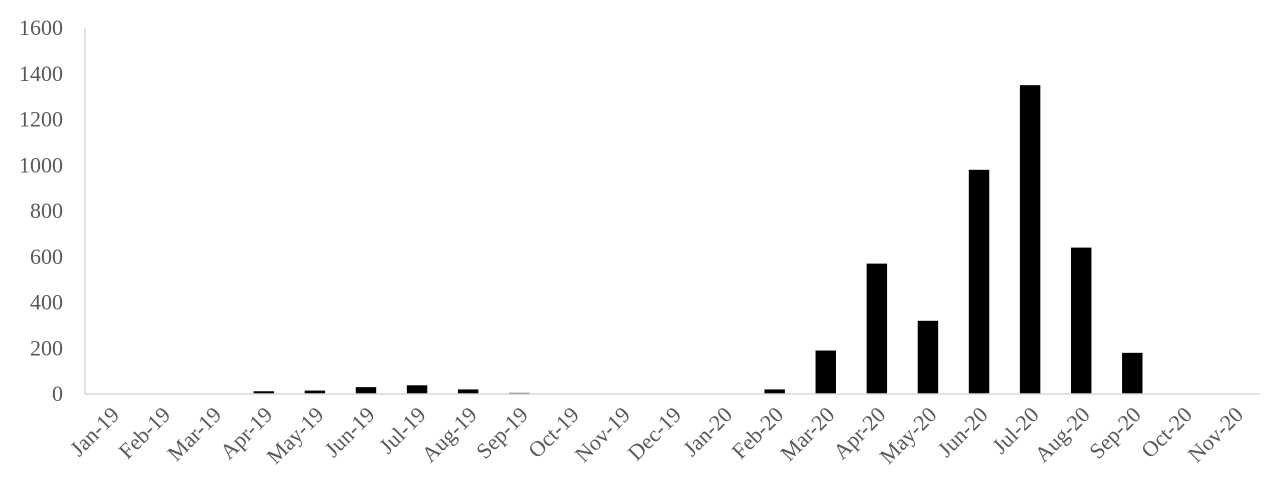 This screenshot has width=1266, height=497. Describe the element at coordinates (1062, 434) in the screenshot. I see `x-tick-label: Aug-20` at that location.